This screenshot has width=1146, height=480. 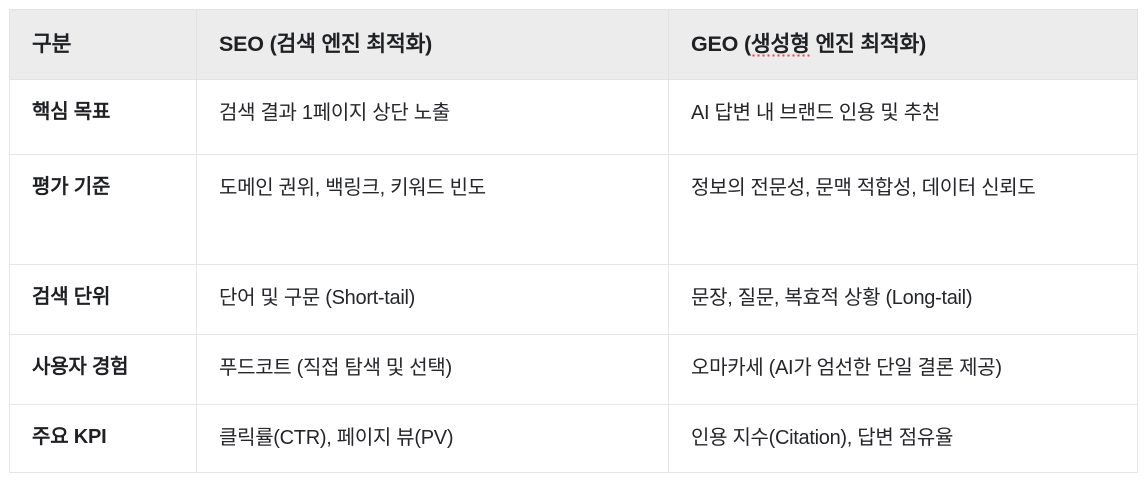 I want to click on table-header: 구분 SEO (검색 엔진 최적화) GEO (생성형 엔진 최적화), so click(x=573, y=44).